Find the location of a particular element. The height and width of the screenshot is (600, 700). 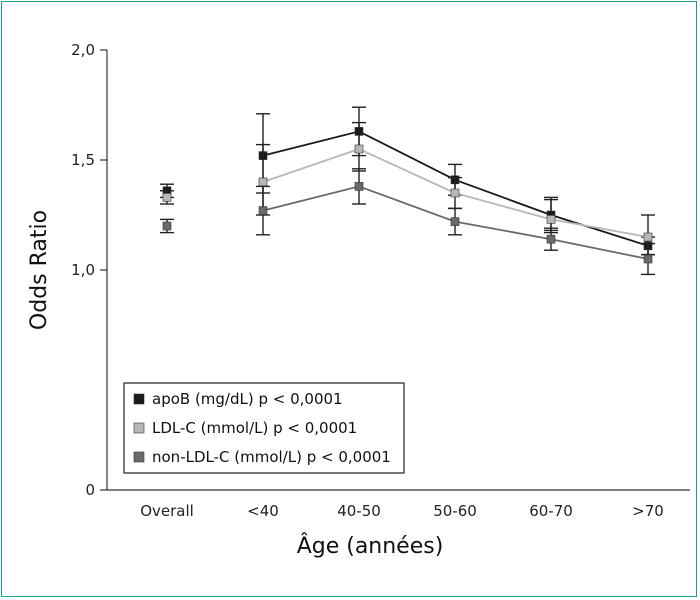

x-axis-ticks: Overall <40 40-50 50-60 60-70 >70 is located at coordinates (402, 511).